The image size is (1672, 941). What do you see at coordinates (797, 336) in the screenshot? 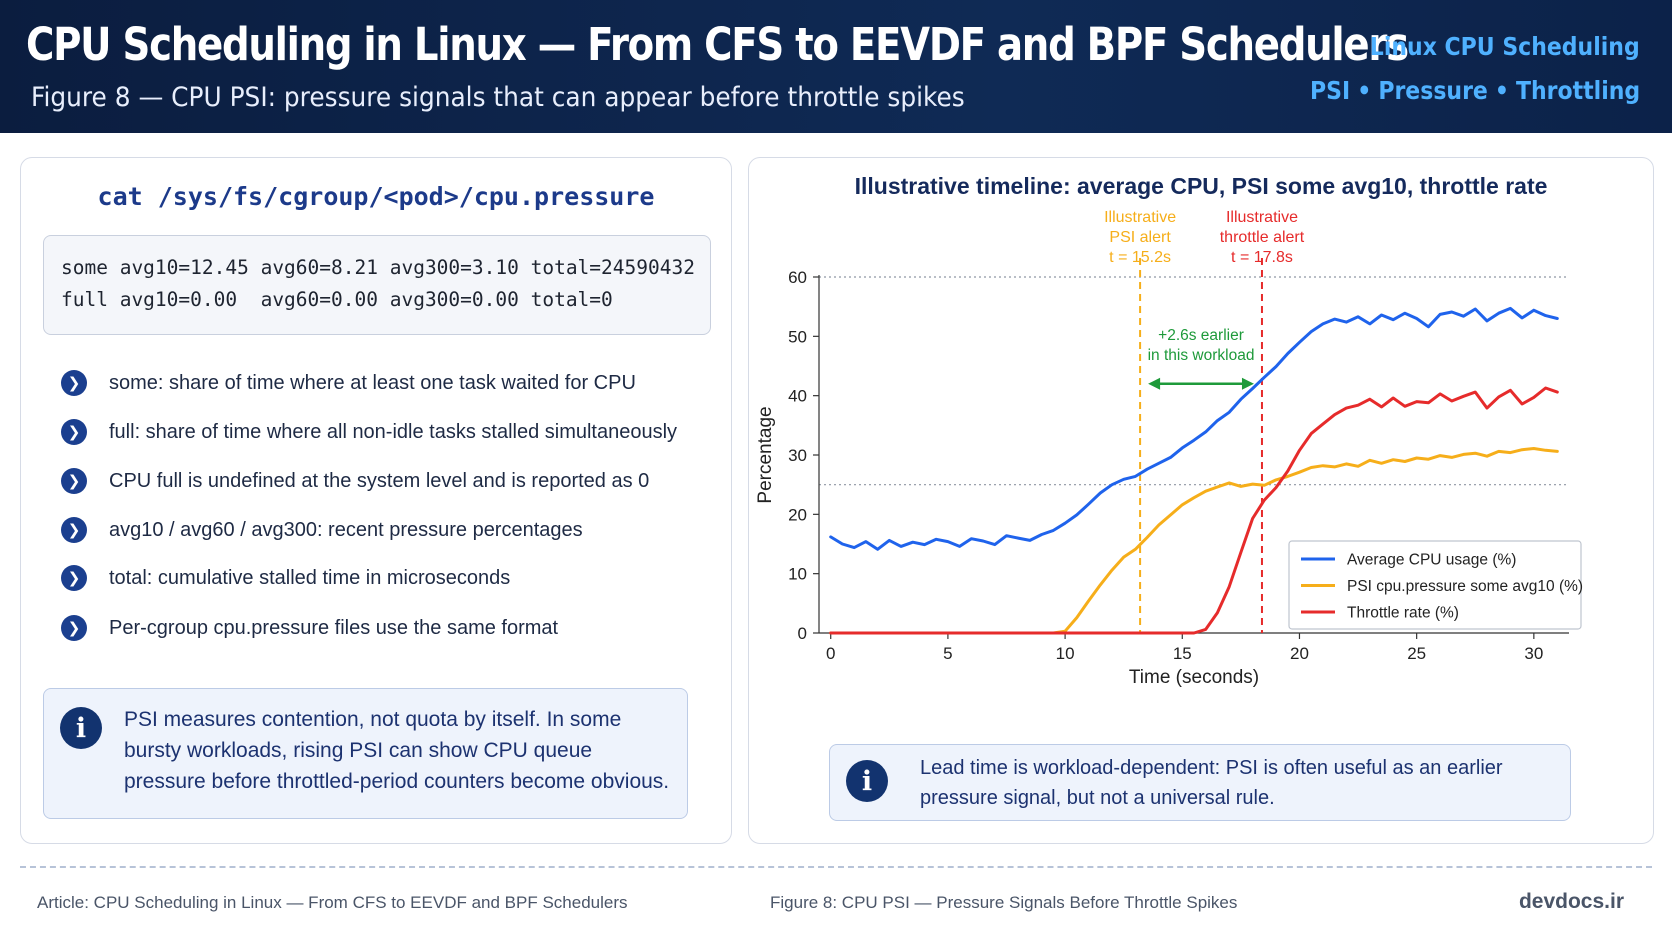
I see `y-tick-label: 50` at bounding box center [797, 336].